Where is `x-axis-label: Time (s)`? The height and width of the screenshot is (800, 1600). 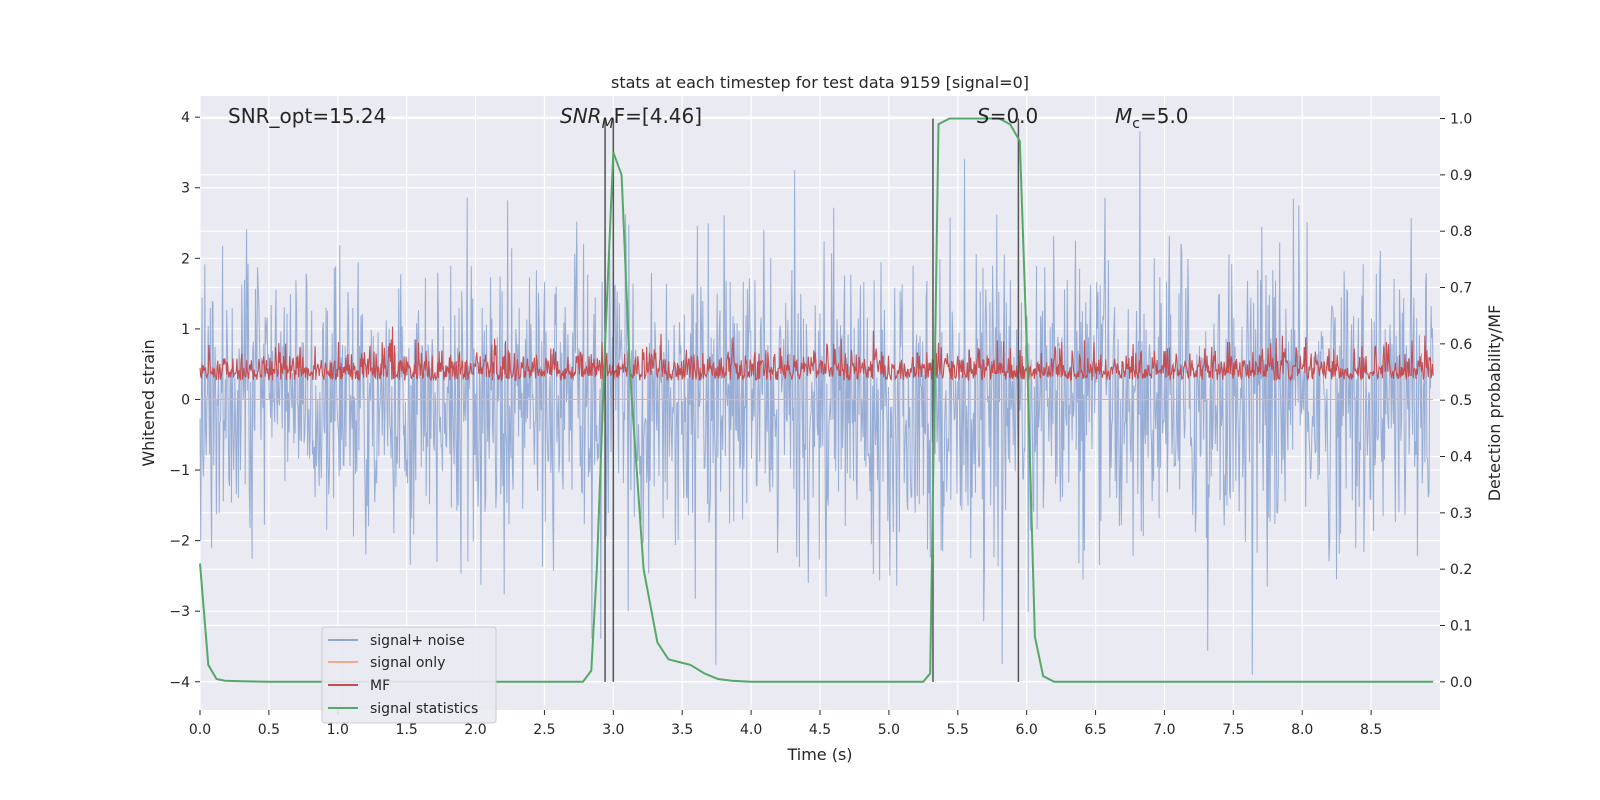 x-axis-label: Time (s) is located at coordinates (819, 754).